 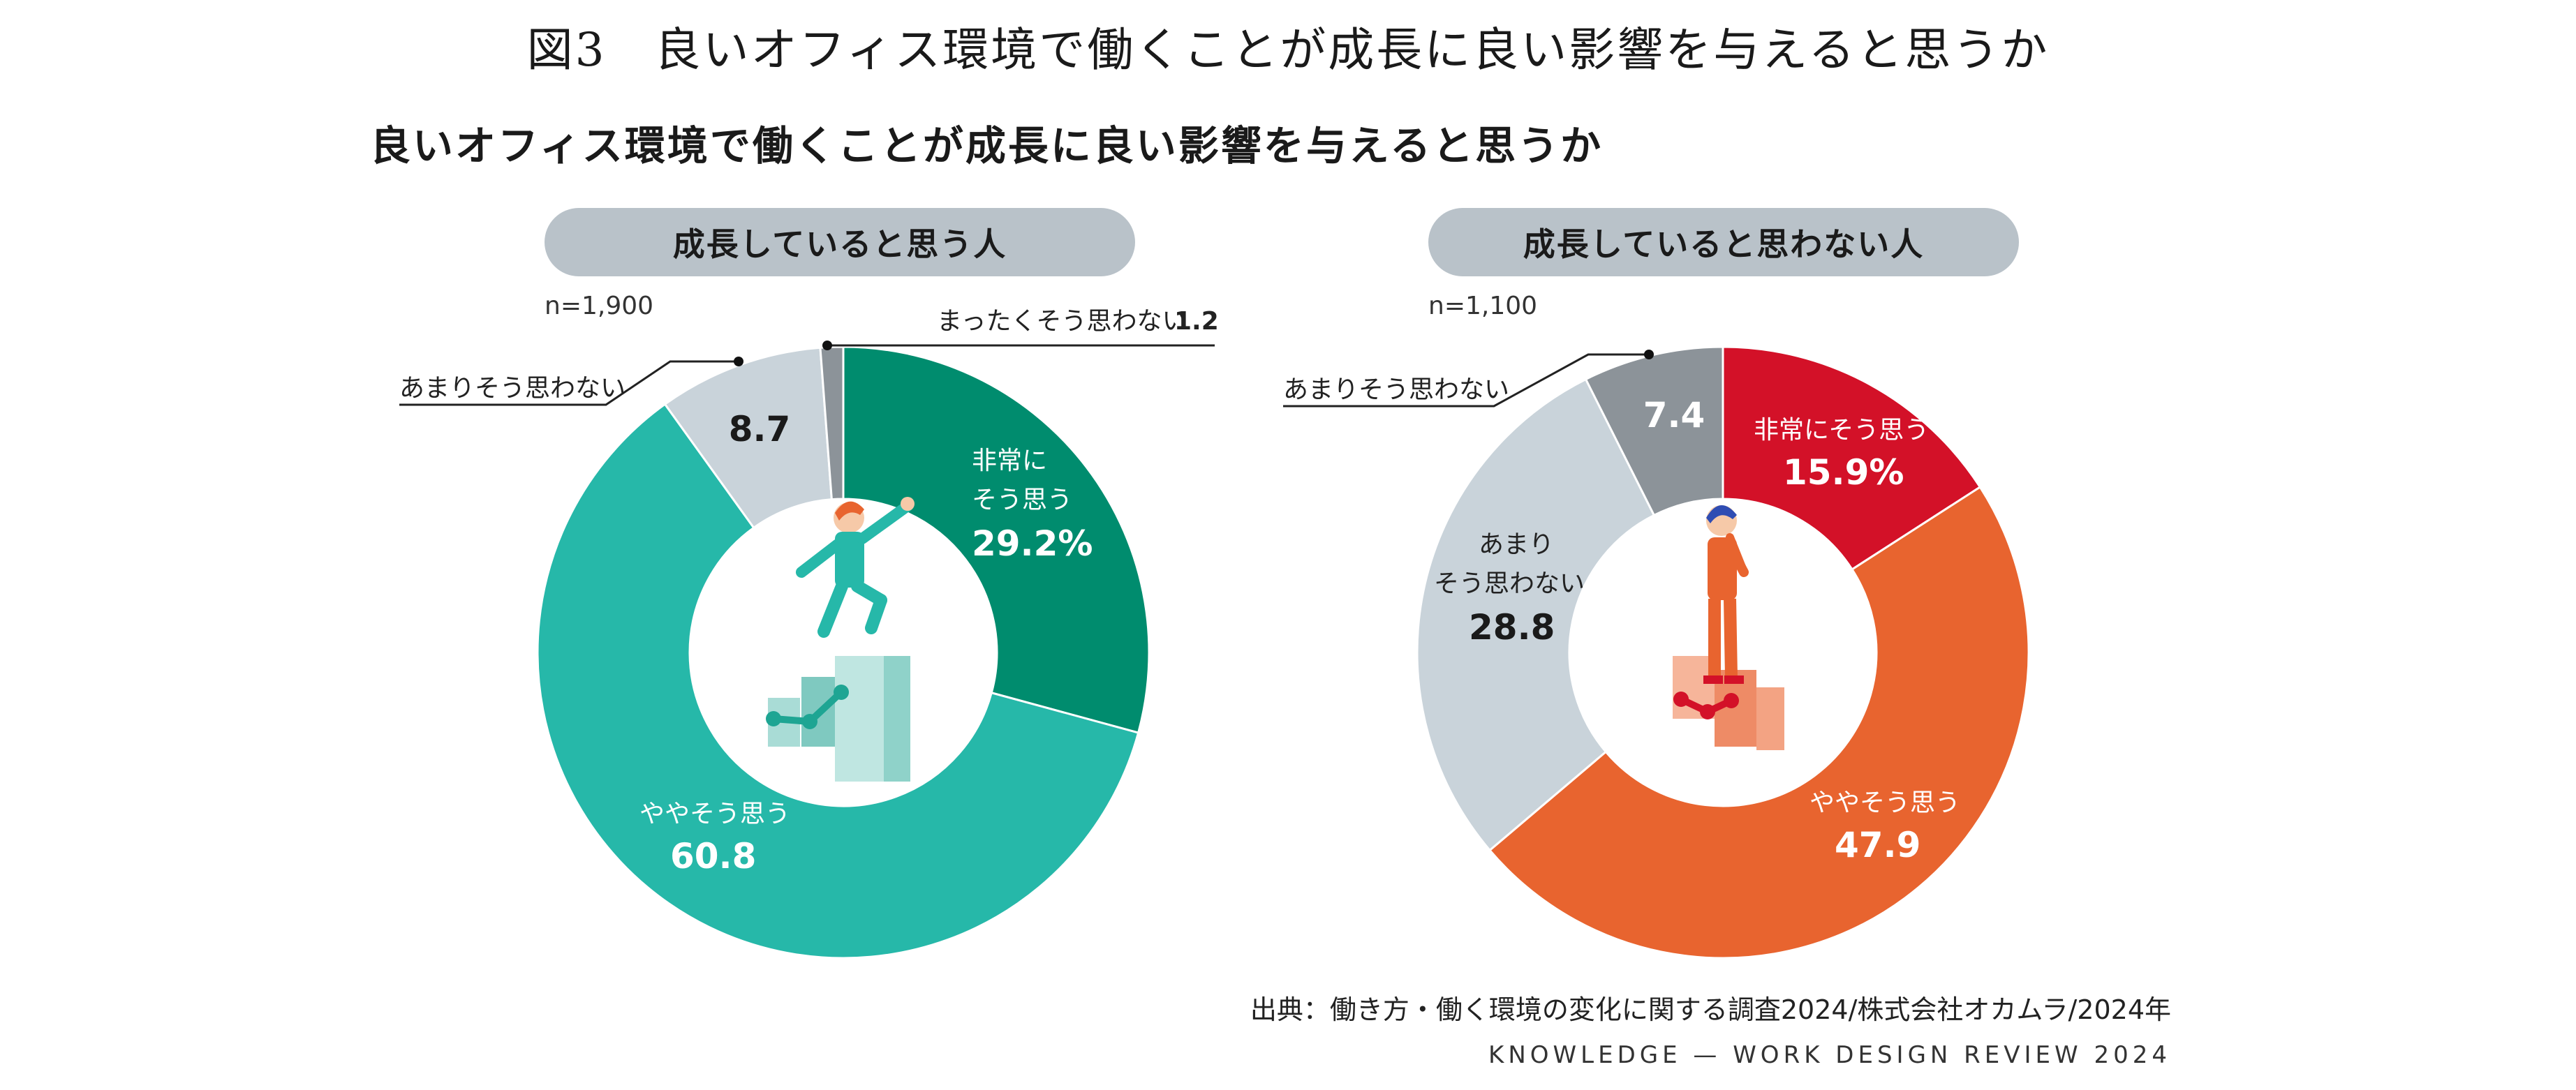 What do you see at coordinates (840, 242) in the screenshot?
I see `group-label-left: 成長していると思う人` at bounding box center [840, 242].